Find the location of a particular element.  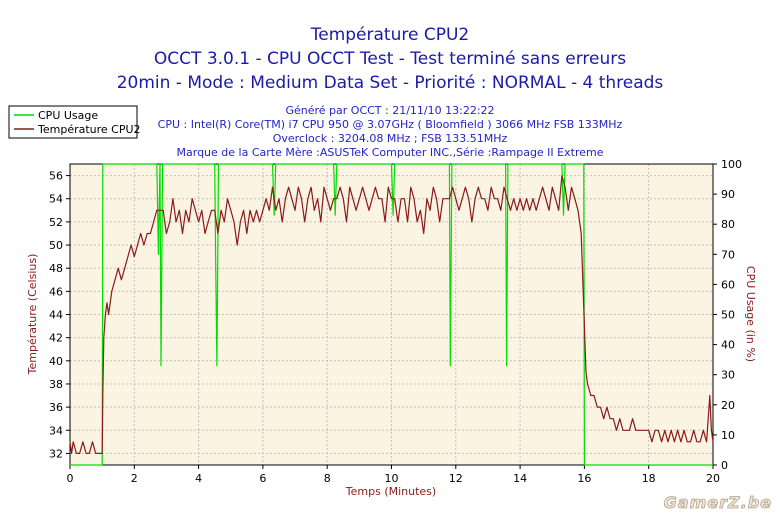

y-tick-label: 40 is located at coordinates (56, 361).